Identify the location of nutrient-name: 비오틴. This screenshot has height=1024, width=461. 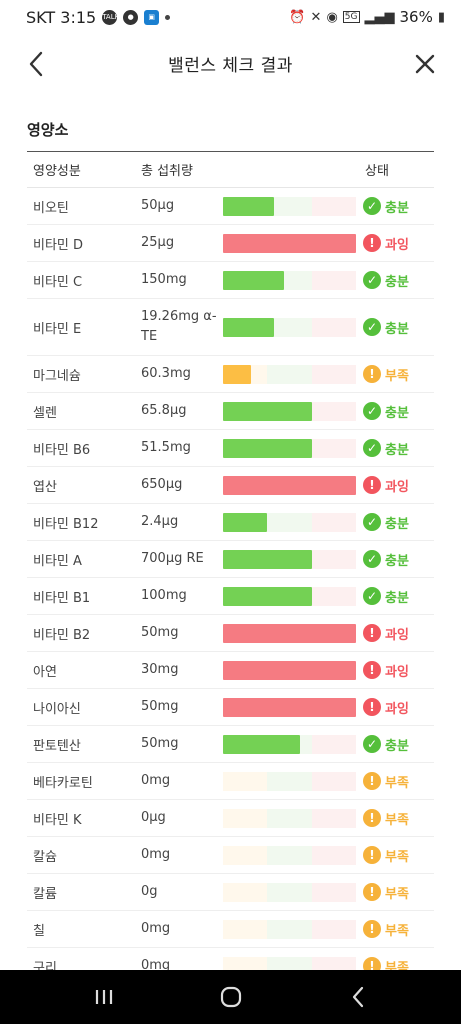
(51, 208).